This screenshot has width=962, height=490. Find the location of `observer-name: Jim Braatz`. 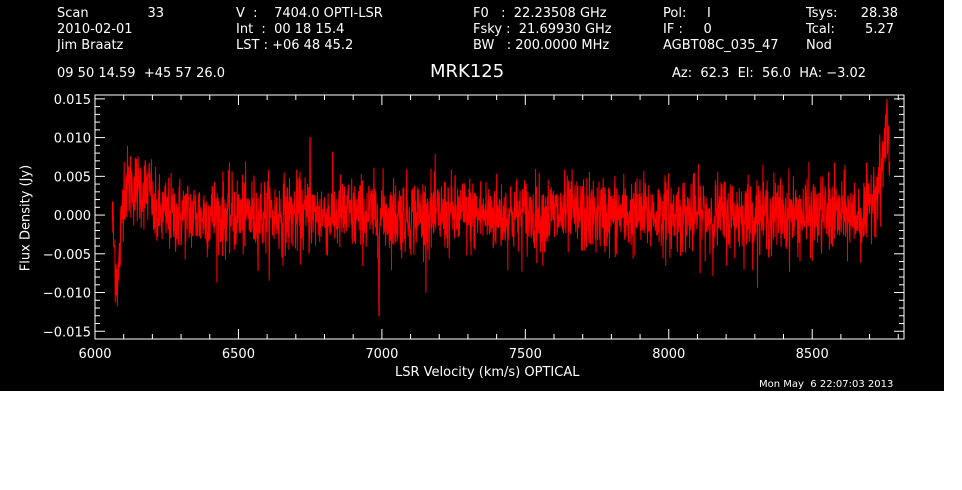

observer-name: Jim Braatz is located at coordinates (90, 45).